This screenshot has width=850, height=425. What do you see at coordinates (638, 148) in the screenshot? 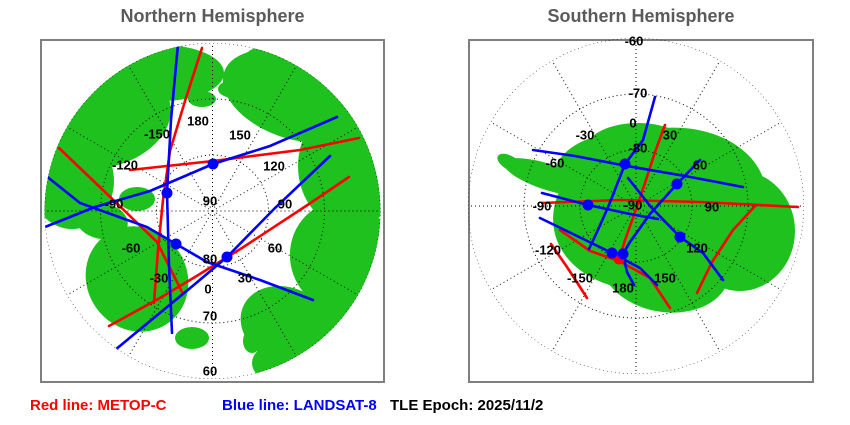
I see `grid-label: -80` at bounding box center [638, 148].